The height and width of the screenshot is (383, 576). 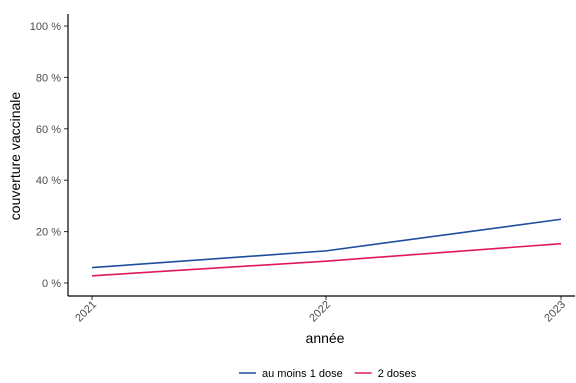 I want to click on x-axis-title: année, so click(x=325, y=338).